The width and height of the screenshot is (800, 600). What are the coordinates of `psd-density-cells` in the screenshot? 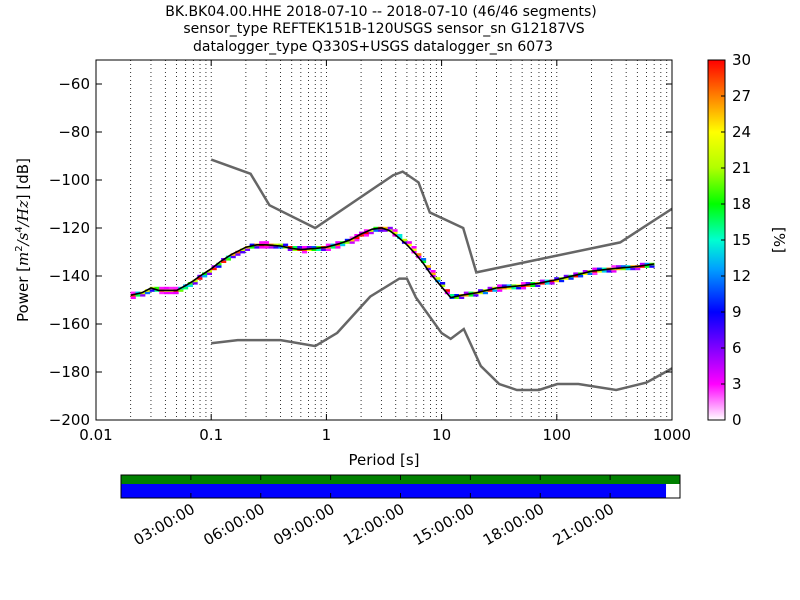 It's located at (392, 262).